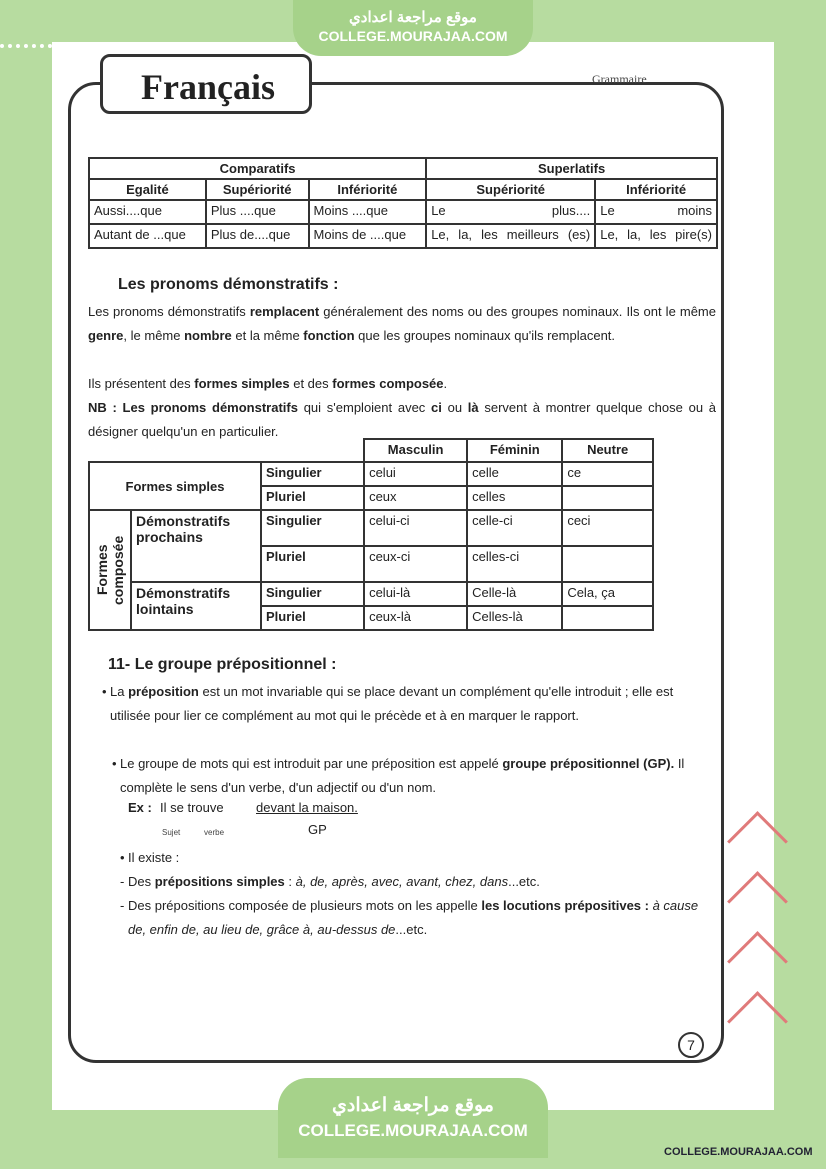 Image resolution: width=826 pixels, height=1169 pixels. Describe the element at coordinates (416, 618) in the screenshot. I see `cell: ceux-là` at that location.